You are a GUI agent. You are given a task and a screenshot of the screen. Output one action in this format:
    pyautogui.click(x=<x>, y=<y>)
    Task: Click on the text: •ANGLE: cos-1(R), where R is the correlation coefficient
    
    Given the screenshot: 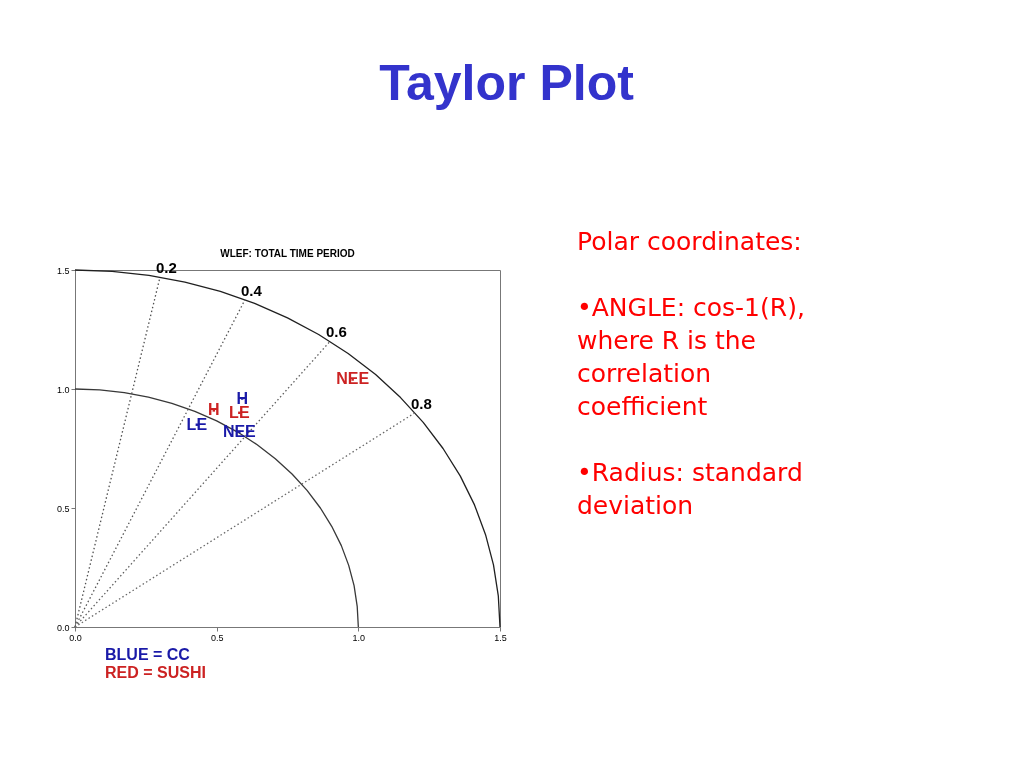 What is the action you would take?
    pyautogui.click(x=691, y=357)
    